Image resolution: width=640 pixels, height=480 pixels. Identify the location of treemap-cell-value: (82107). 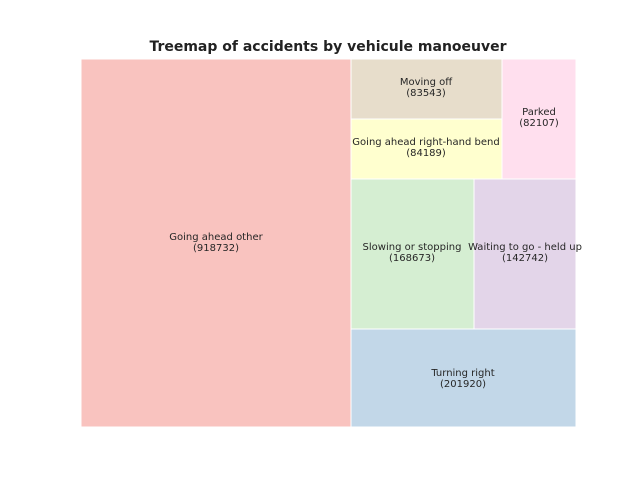
(539, 123).